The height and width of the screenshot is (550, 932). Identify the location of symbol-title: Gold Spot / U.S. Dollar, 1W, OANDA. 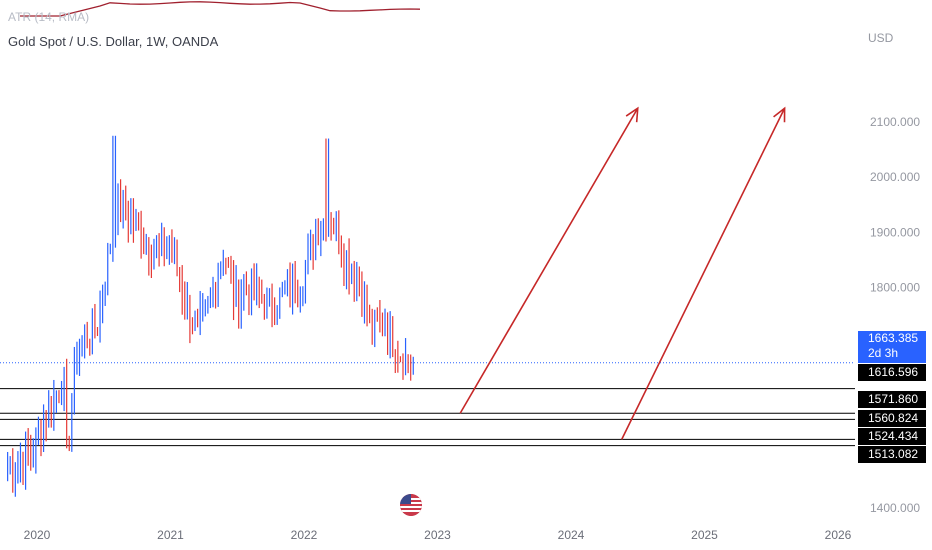
(113, 41).